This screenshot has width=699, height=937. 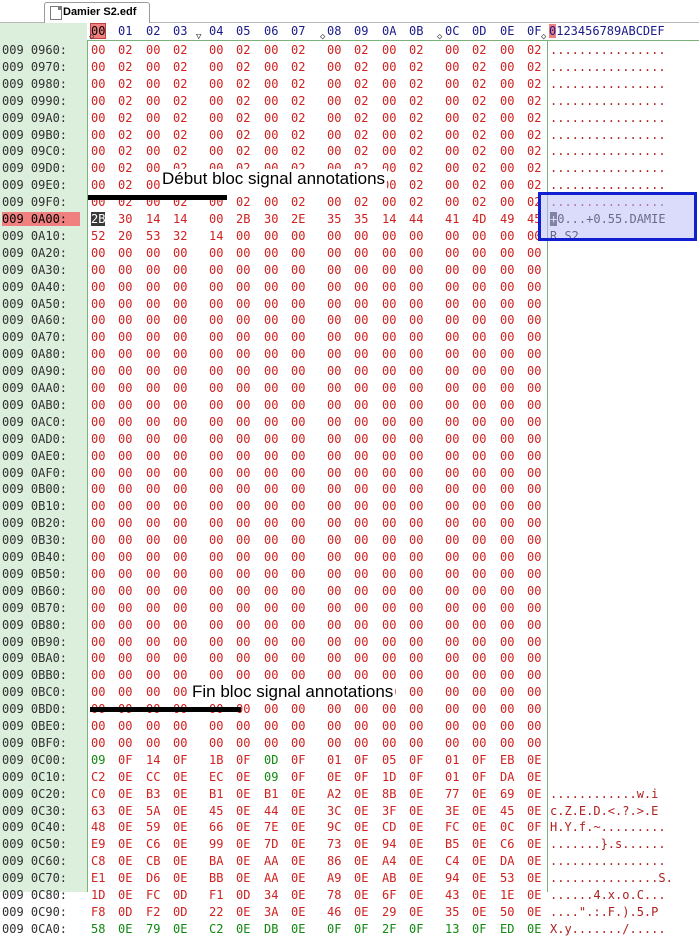 What do you see at coordinates (389, 928) in the screenshot?
I see `hex-byte: 2F` at bounding box center [389, 928].